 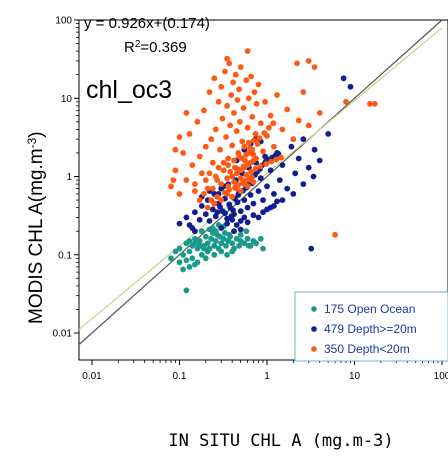 I want to click on x-tick-label: 0.1, so click(x=180, y=376).